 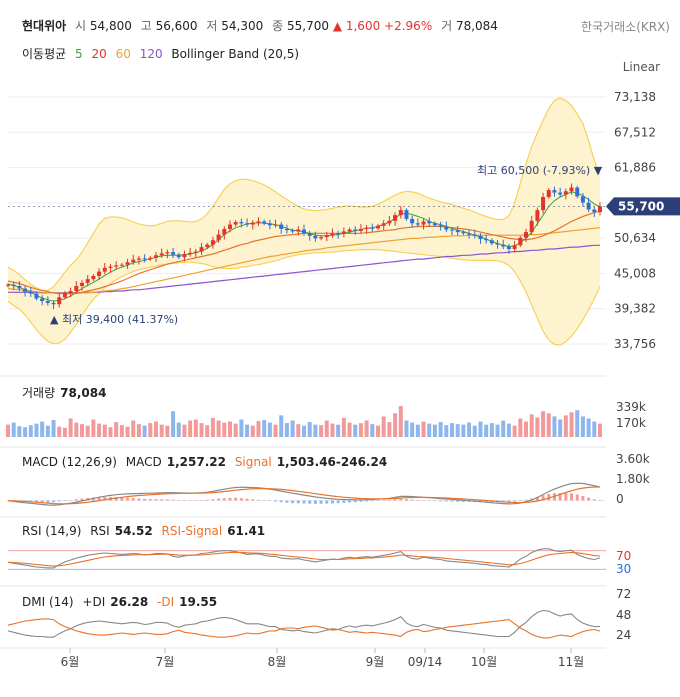 What do you see at coordinates (641, 67) in the screenshot?
I see `scale-mode-button: Linear` at bounding box center [641, 67].